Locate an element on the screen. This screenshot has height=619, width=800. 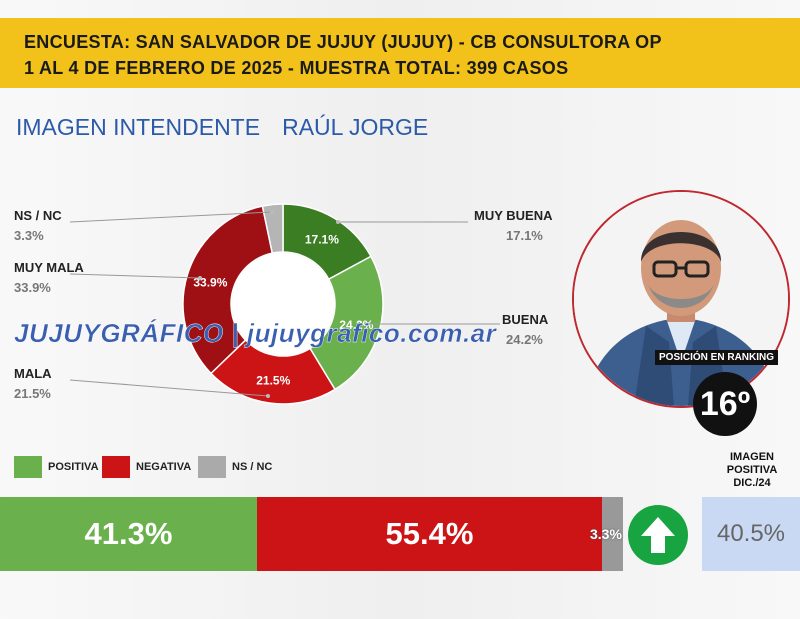
previous-image-value: 40.5% is located at coordinates (751, 534).